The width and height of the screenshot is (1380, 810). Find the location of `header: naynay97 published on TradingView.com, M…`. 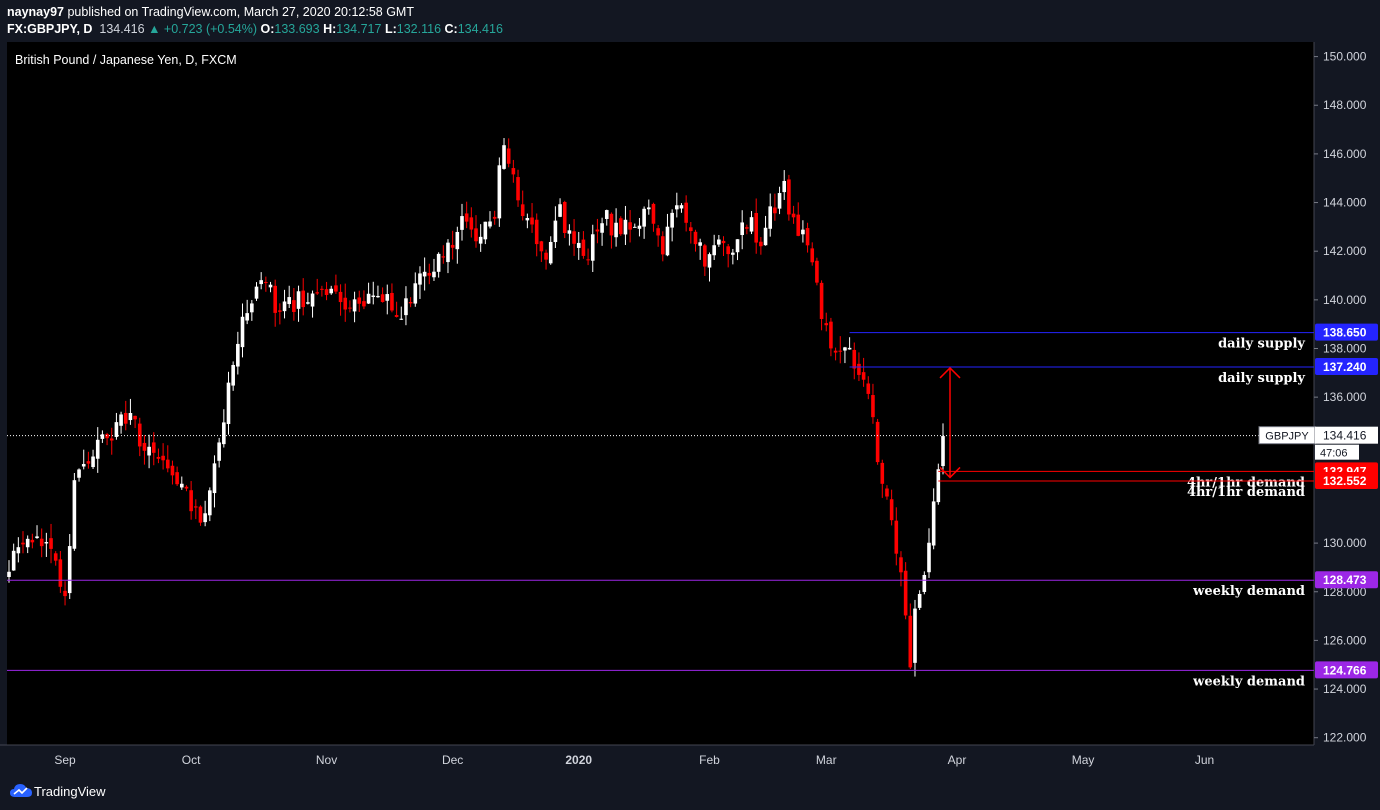

header: naynay97 published on TradingView.com, M… is located at coordinates (690, 21).